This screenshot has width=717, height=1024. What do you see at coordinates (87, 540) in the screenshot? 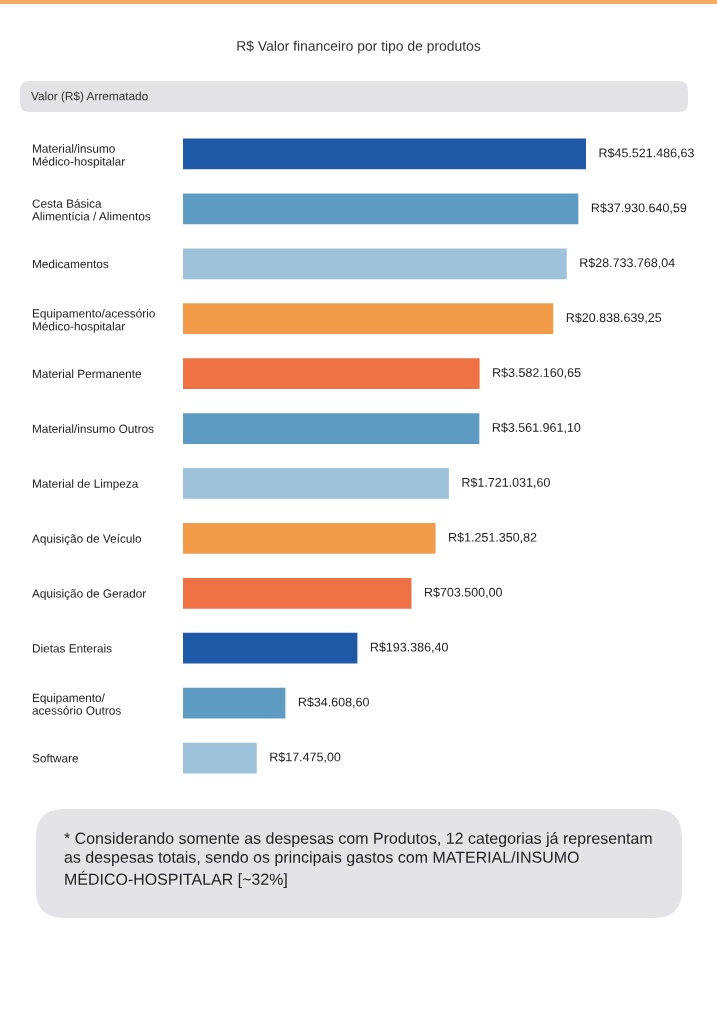
I see `y-tick-label: Aquisição de Veículo` at bounding box center [87, 540].